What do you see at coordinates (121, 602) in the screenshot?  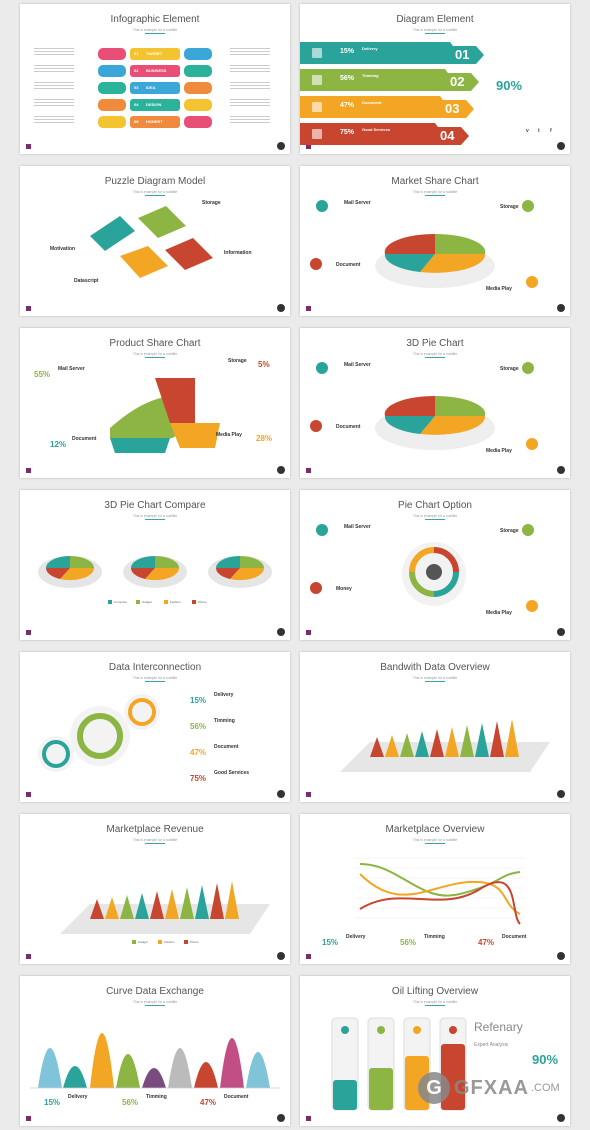 I see `legend-label: Computer` at bounding box center [121, 602].